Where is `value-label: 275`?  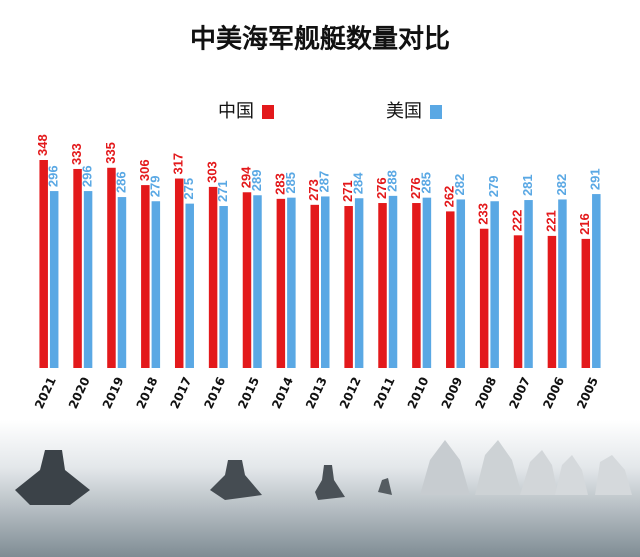 value-label: 275 is located at coordinates (188, 189).